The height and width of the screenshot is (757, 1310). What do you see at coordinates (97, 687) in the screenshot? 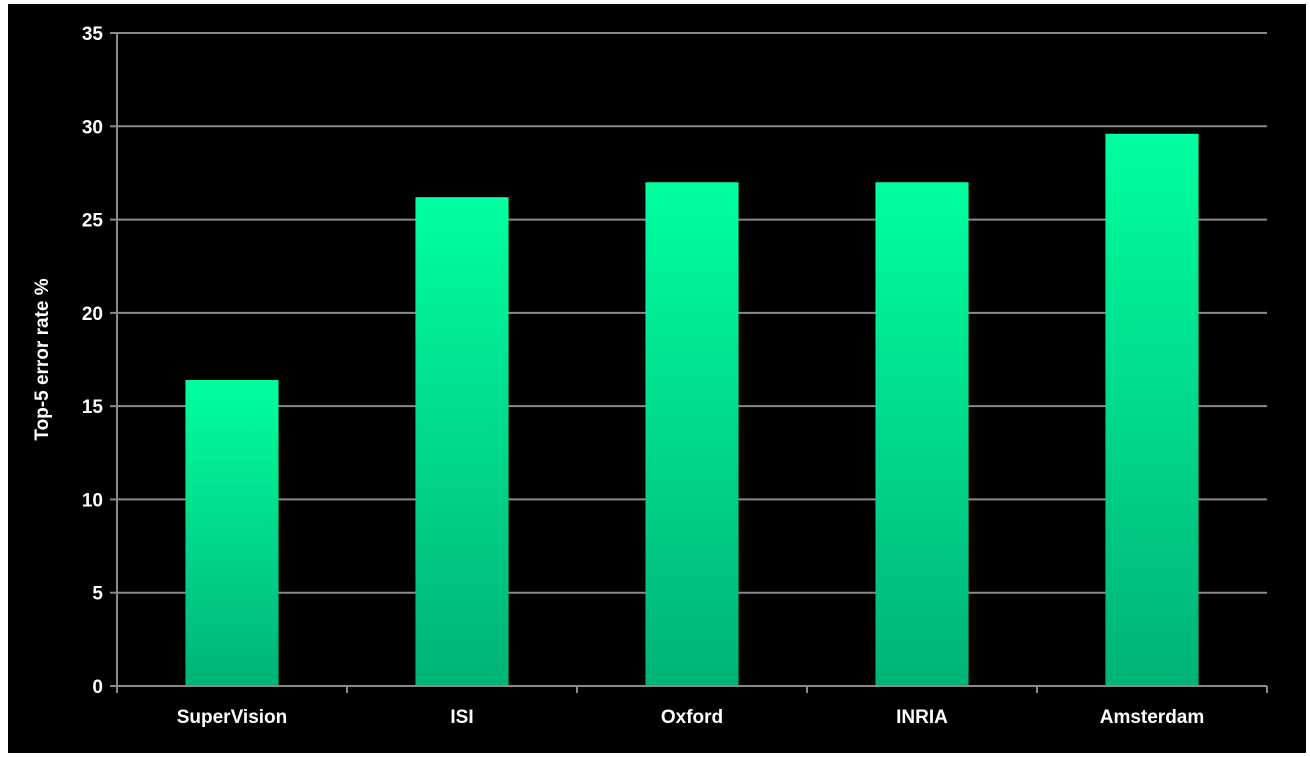
I see `y-tick-label: 0` at bounding box center [97, 687].